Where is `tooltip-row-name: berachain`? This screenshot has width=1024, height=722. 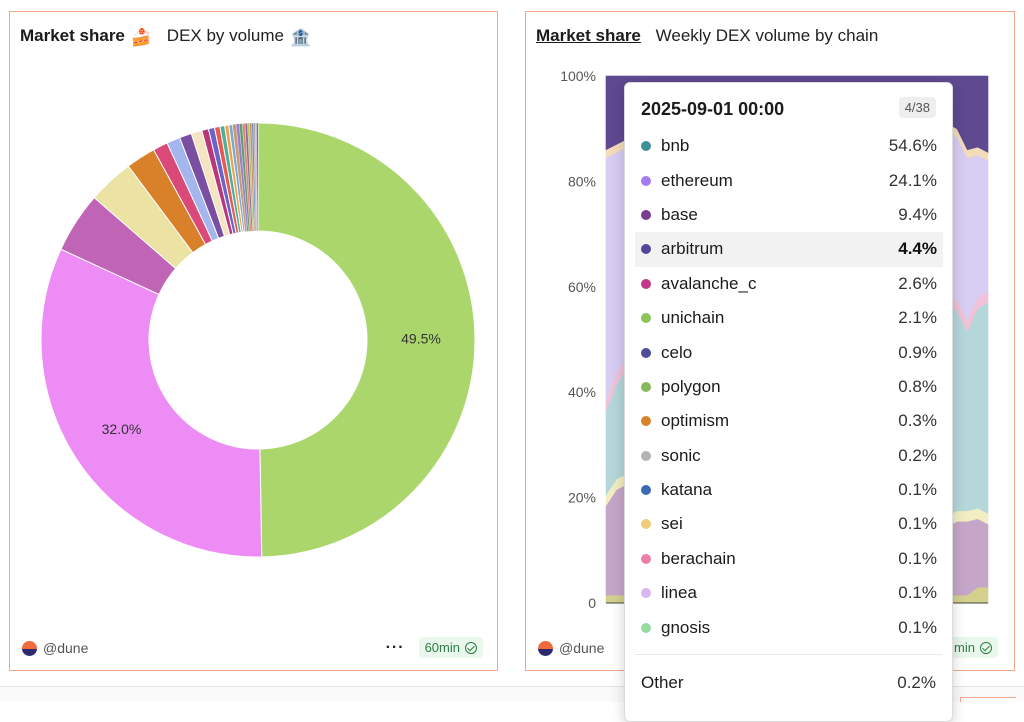
tooltip-row-name: berachain is located at coordinates (698, 558).